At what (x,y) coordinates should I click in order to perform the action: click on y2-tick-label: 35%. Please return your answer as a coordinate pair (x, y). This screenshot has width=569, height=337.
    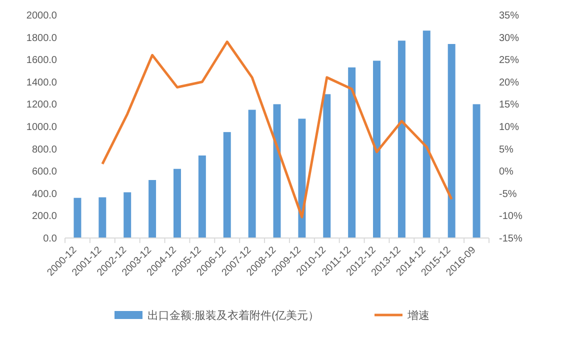
    Looking at the image, I should click on (509, 16).